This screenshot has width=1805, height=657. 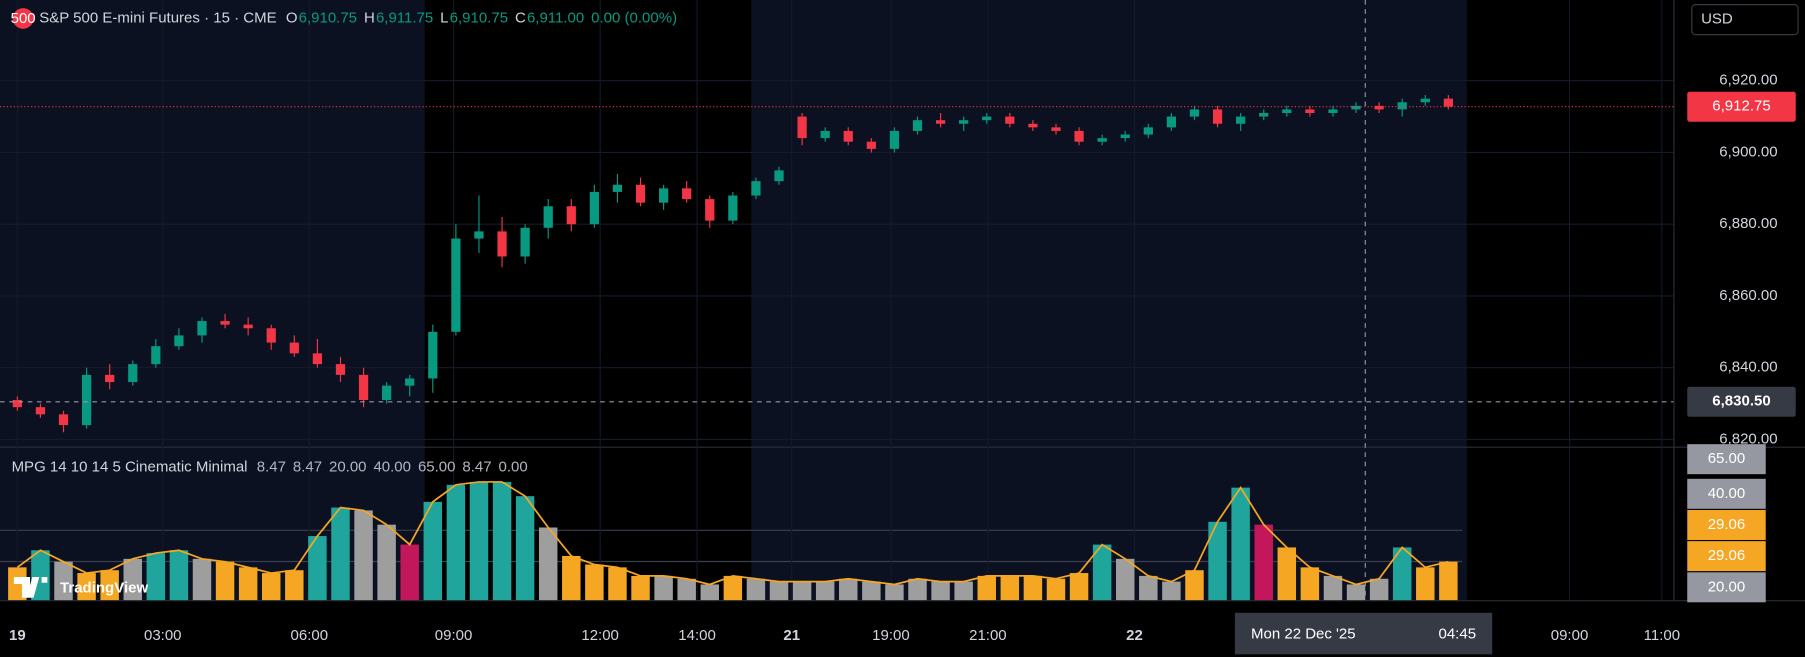 I want to click on watermark-logo, so click(x=30, y=587).